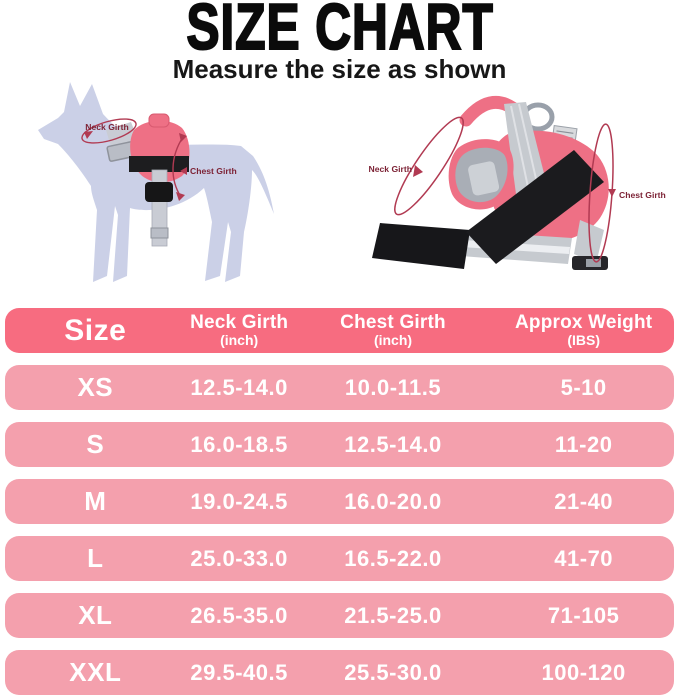  I want to click on cell-approx-weight: 71-105, so click(583, 615).